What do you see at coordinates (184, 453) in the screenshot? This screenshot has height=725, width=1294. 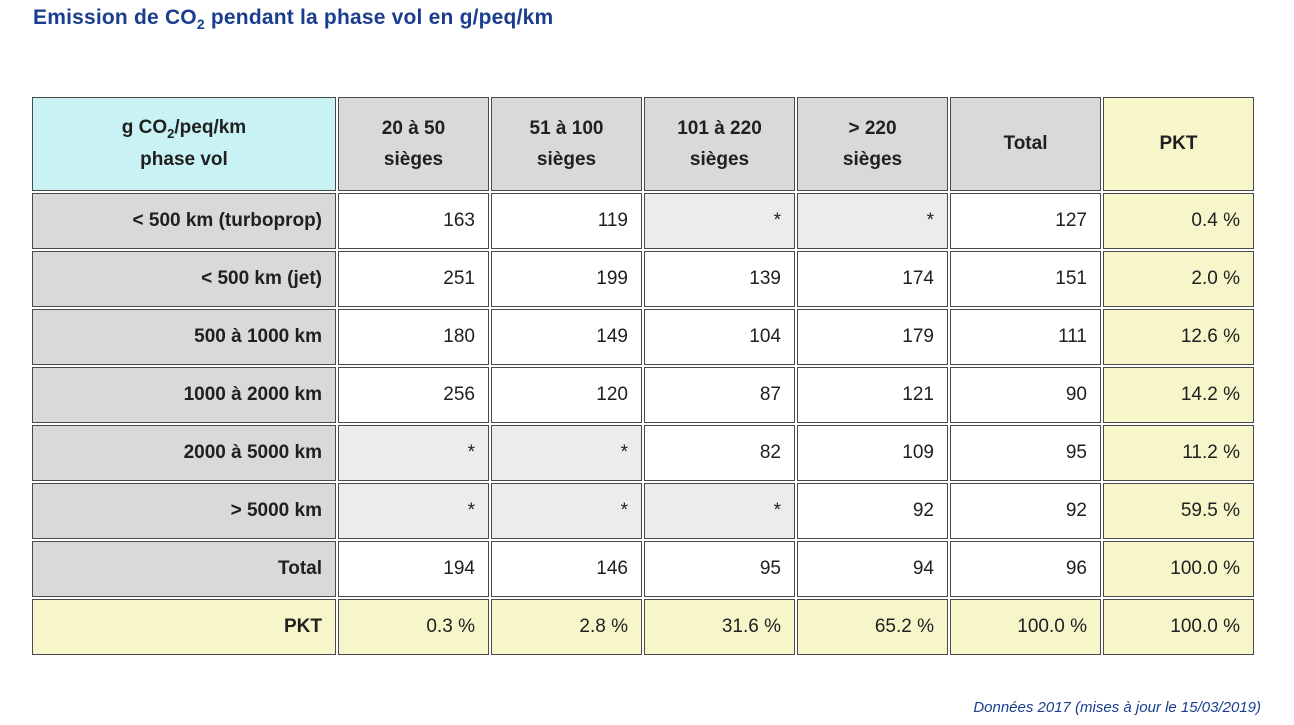 I see `row-label: 2000 à 5000 km` at bounding box center [184, 453].